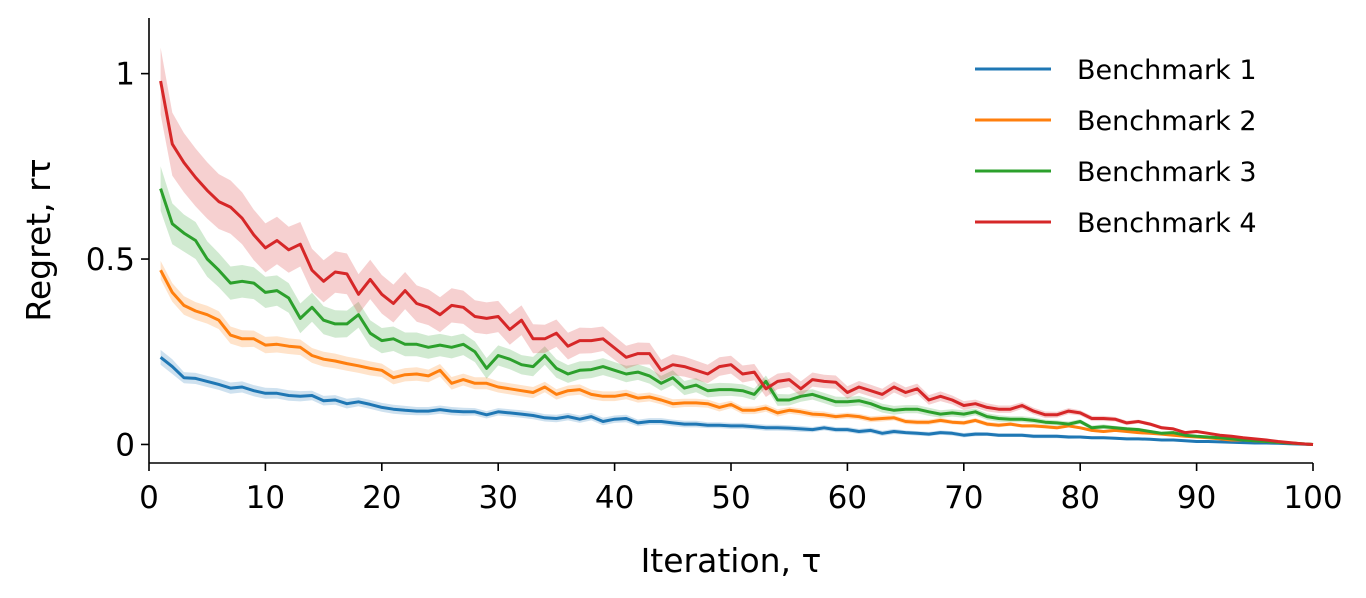 The width and height of the screenshot is (1366, 598). What do you see at coordinates (963, 498) in the screenshot?
I see `x-tick-label: 70` at bounding box center [963, 498].